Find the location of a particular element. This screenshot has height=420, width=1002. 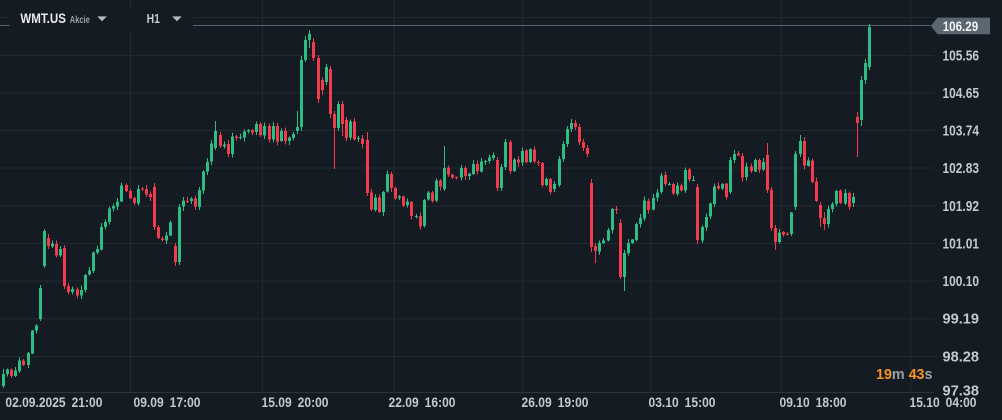

svg-text: Akcie is located at coordinates (80, 20).